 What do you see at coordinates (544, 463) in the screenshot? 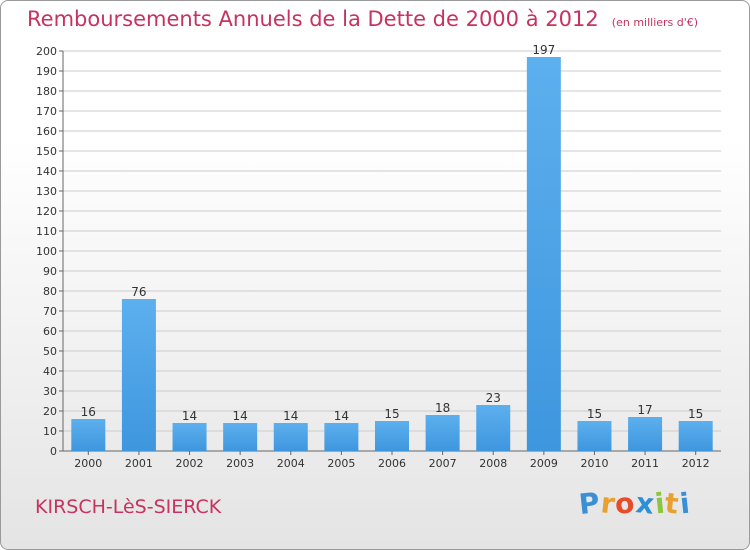
I see `x-tick-label-2009: 2009` at bounding box center [544, 463].